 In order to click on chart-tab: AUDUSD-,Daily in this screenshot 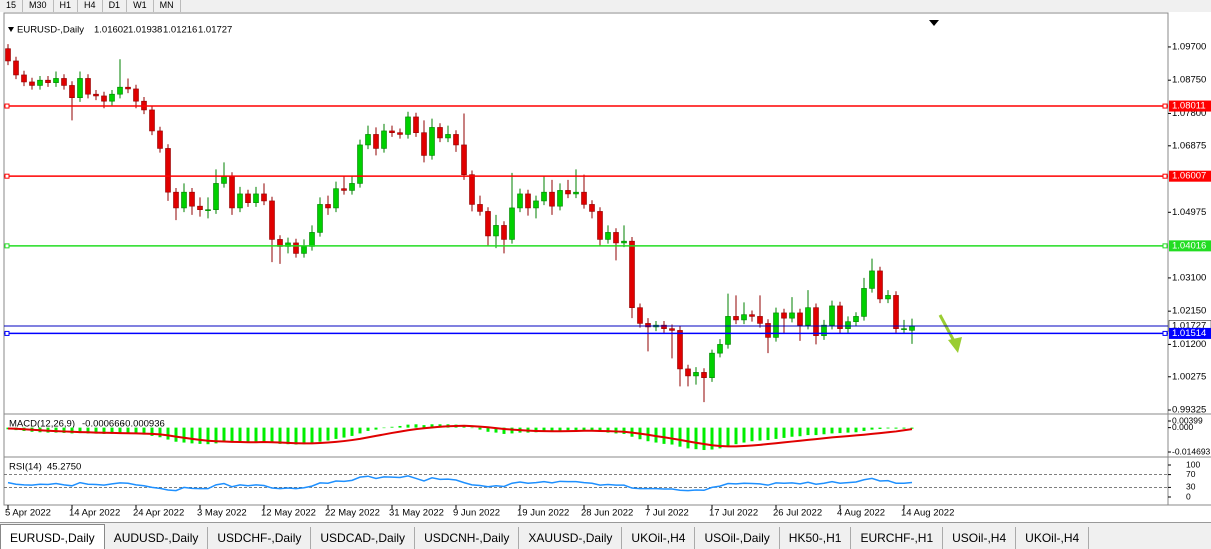, I will do `click(157, 538)`.